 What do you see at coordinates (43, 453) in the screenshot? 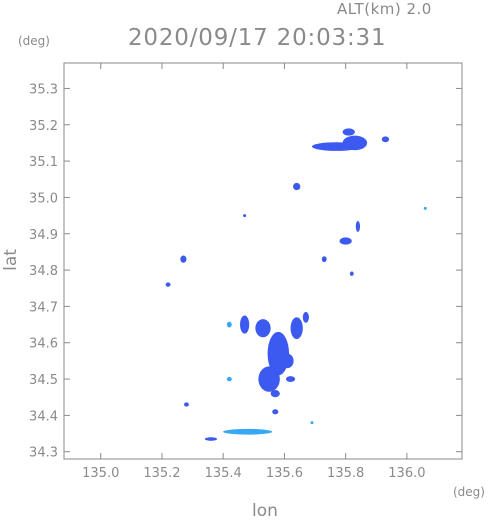
I see `y-tick-label: 34.3` at bounding box center [43, 453].